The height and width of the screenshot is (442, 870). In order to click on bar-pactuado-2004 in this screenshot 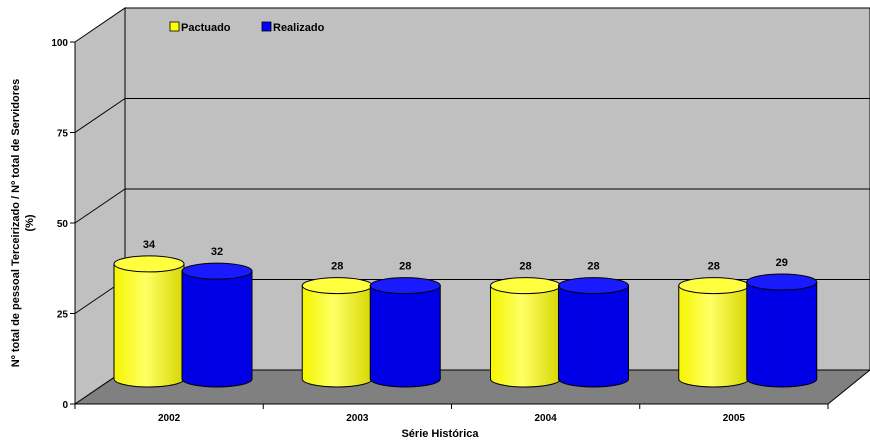, I will do `click(525, 332)`.